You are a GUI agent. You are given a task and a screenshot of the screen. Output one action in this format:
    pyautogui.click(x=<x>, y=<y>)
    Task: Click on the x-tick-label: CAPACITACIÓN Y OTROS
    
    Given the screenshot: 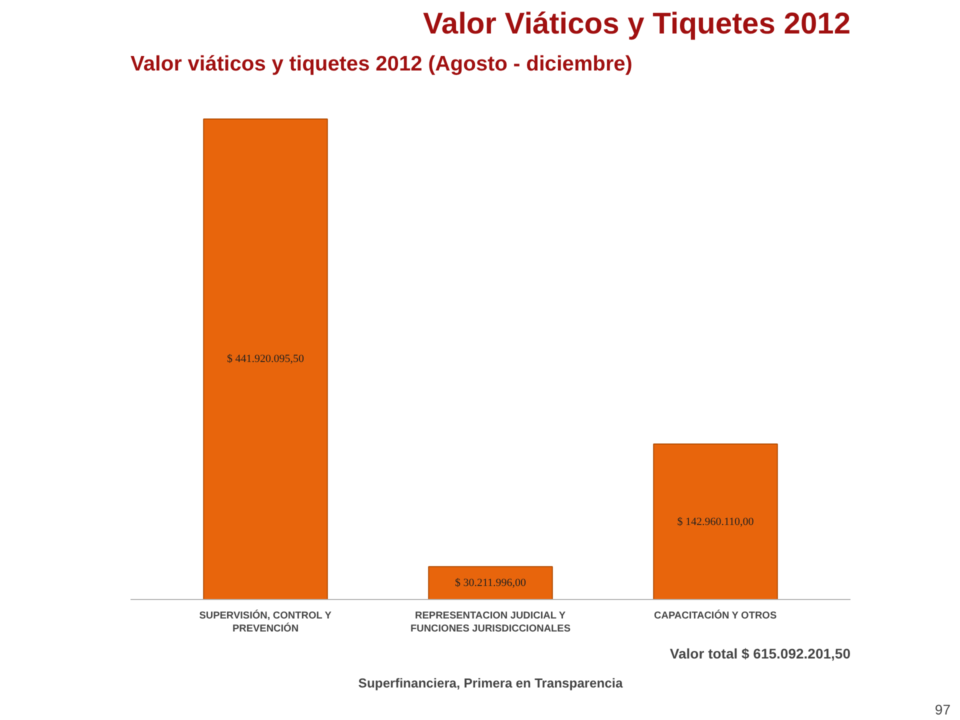 What is the action you would take?
    pyautogui.click(x=715, y=616)
    